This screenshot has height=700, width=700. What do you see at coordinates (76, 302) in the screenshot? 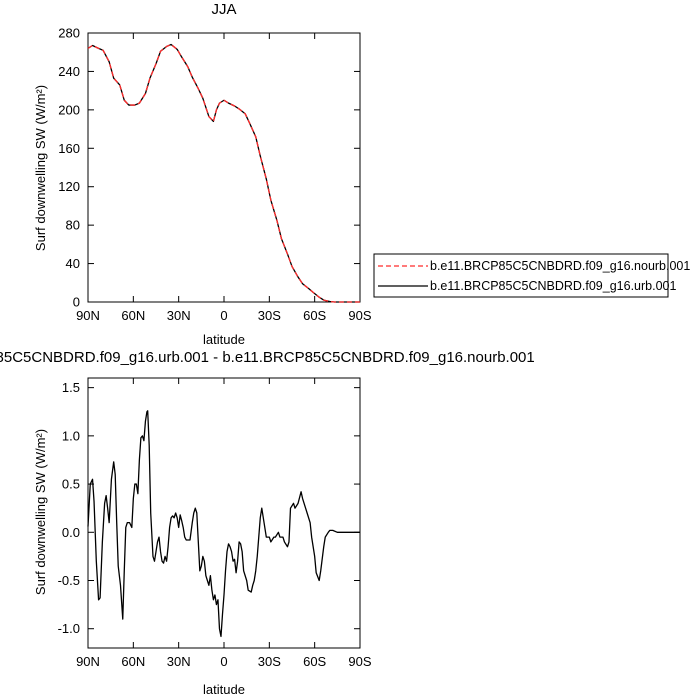
I see `y-tick-label: 0` at bounding box center [76, 302].